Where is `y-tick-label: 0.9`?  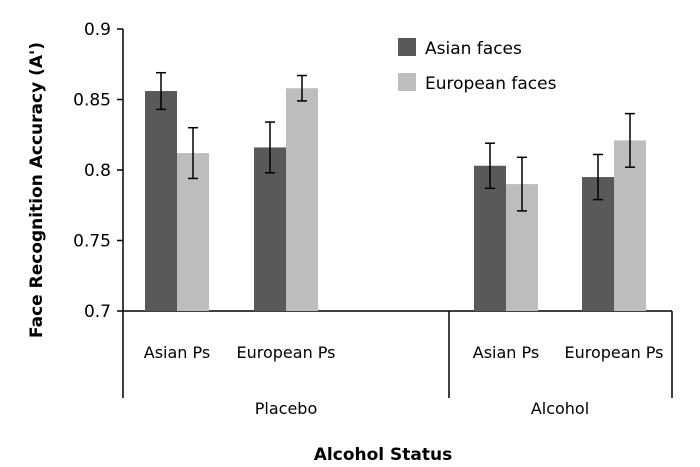 y-tick-label: 0.9 is located at coordinates (97, 30).